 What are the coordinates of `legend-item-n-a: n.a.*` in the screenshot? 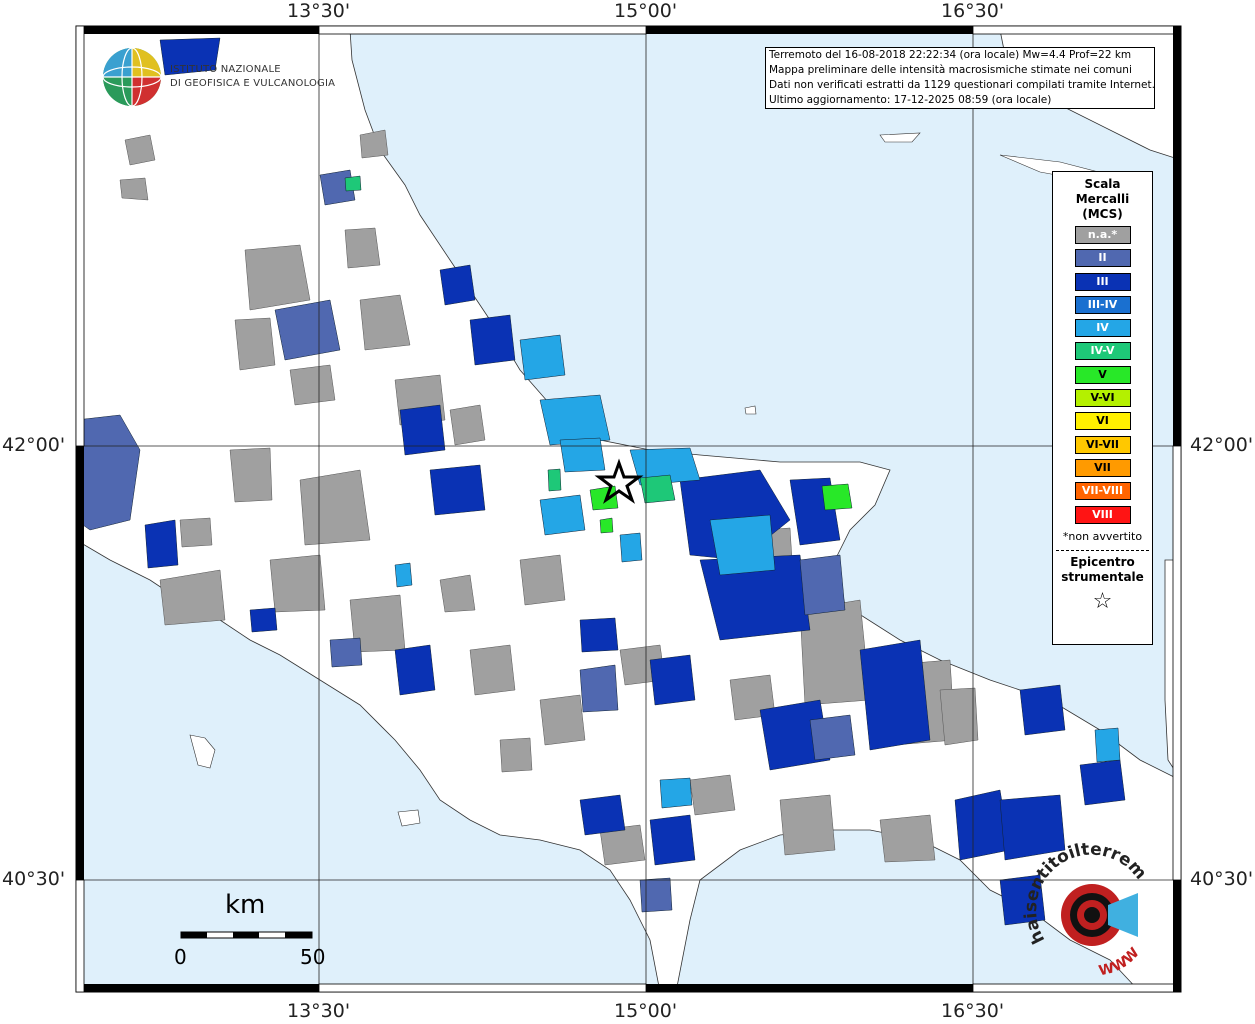 It's located at (1102, 235).